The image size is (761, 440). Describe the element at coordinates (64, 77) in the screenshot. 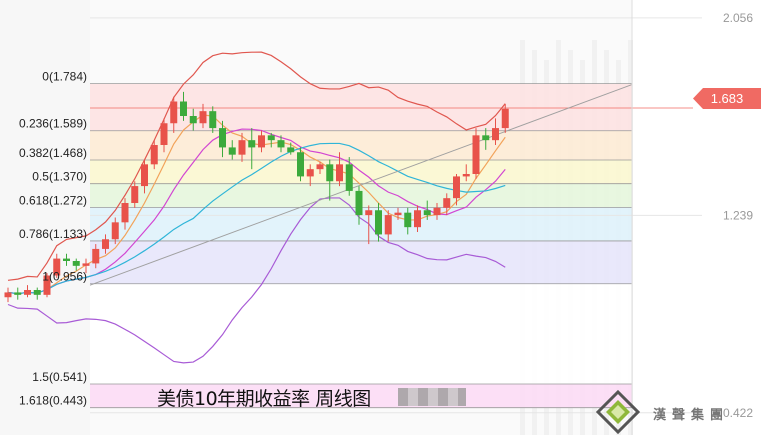

I see `fib-level-label: 0(1.784)` at that location.